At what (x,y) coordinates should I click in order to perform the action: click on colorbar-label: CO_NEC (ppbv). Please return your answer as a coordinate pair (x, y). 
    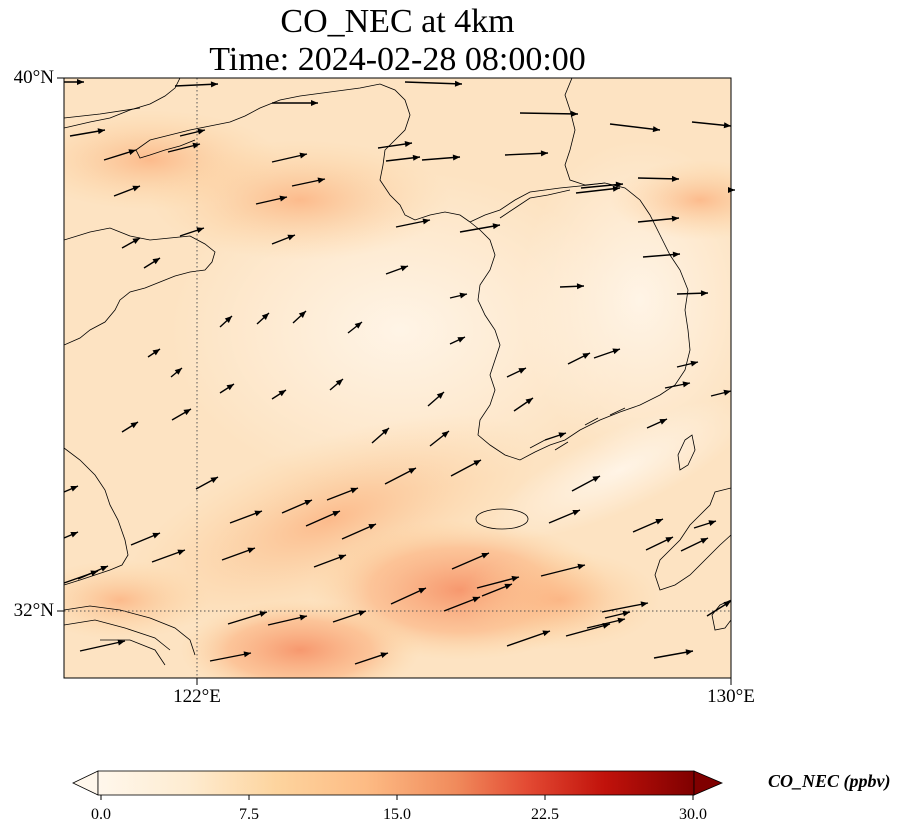
    Looking at the image, I should click on (829, 781).